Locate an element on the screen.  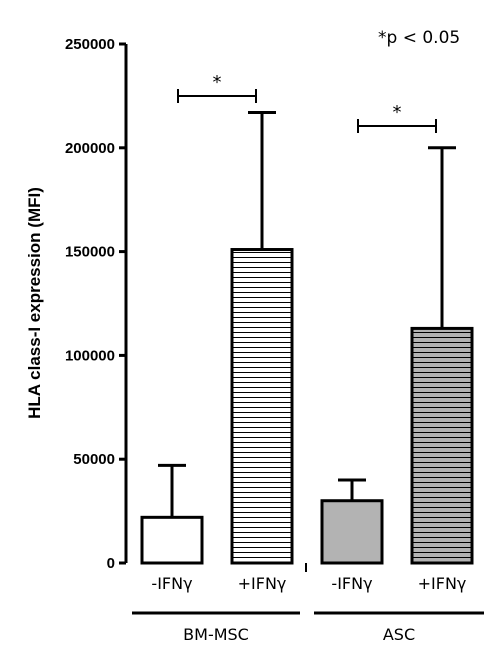
y-tick-label: 50000 is located at coordinates (94, 459).